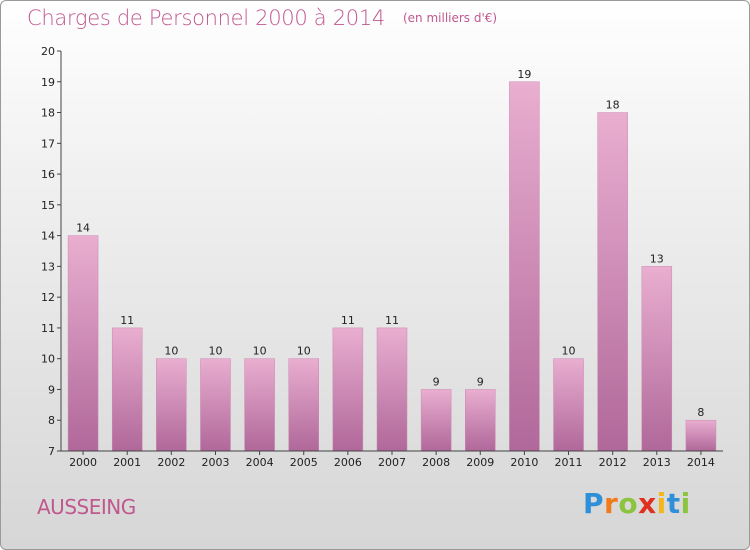 The width and height of the screenshot is (750, 550). Describe the element at coordinates (48, 205) in the screenshot. I see `y-tick-label-15: 15` at that location.